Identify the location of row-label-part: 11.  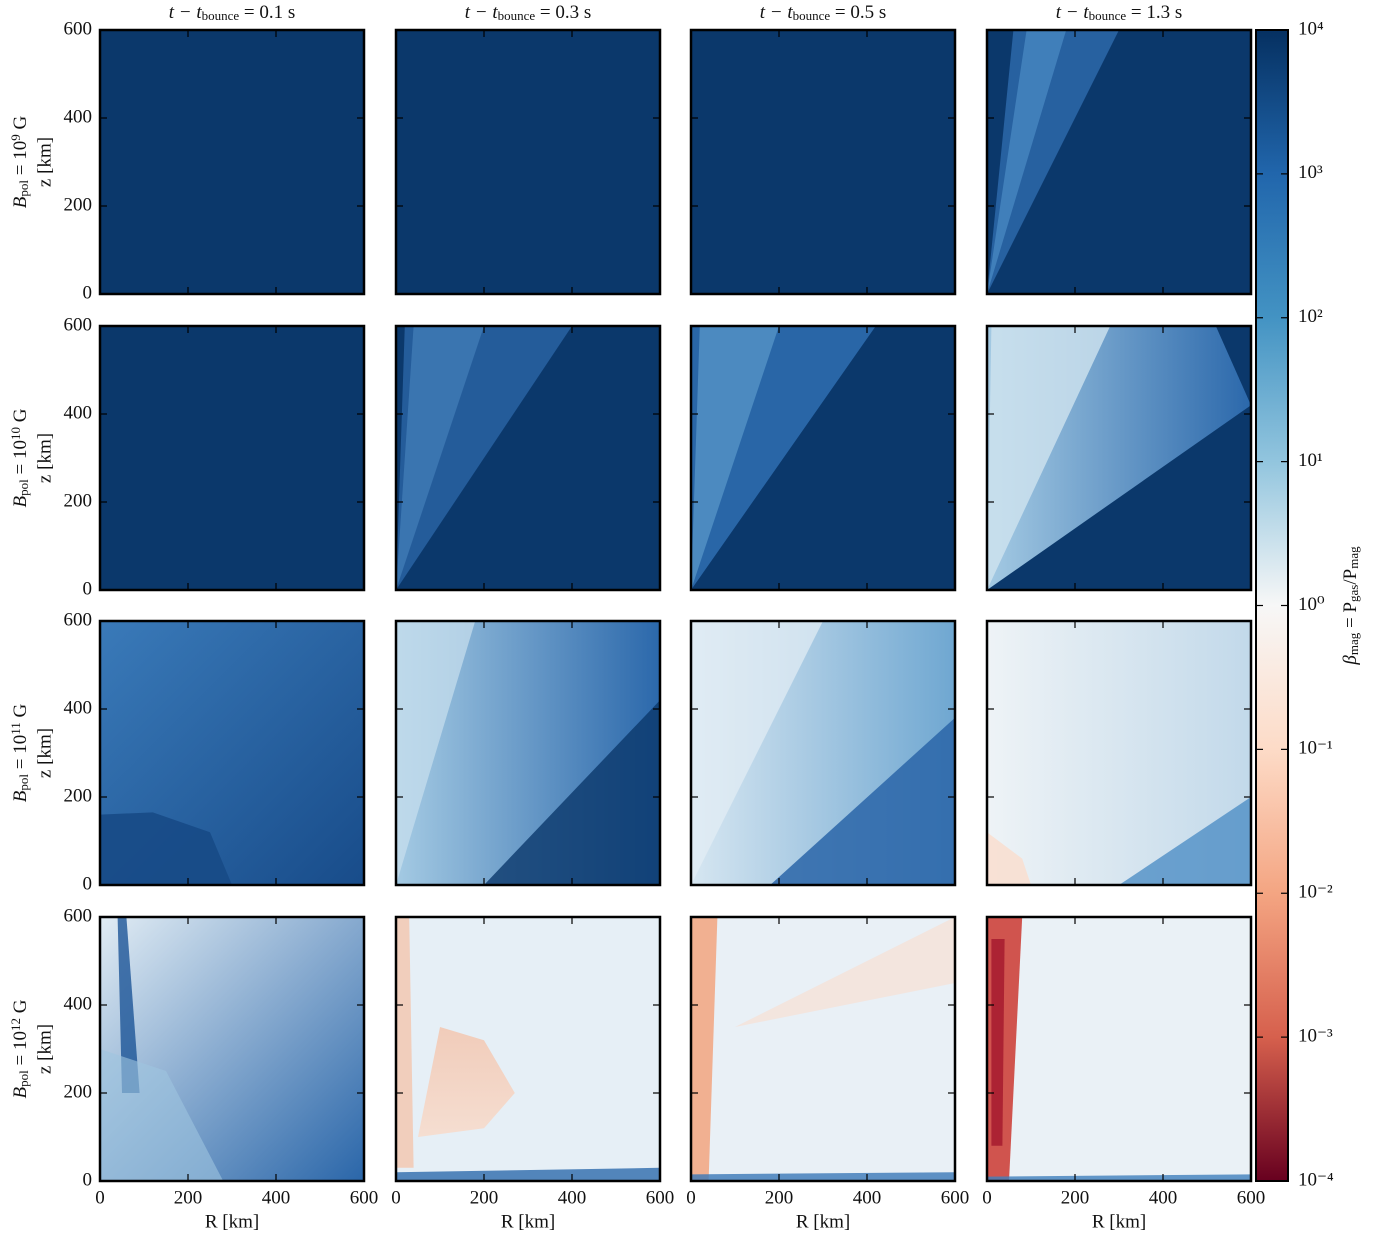
(15, 728).